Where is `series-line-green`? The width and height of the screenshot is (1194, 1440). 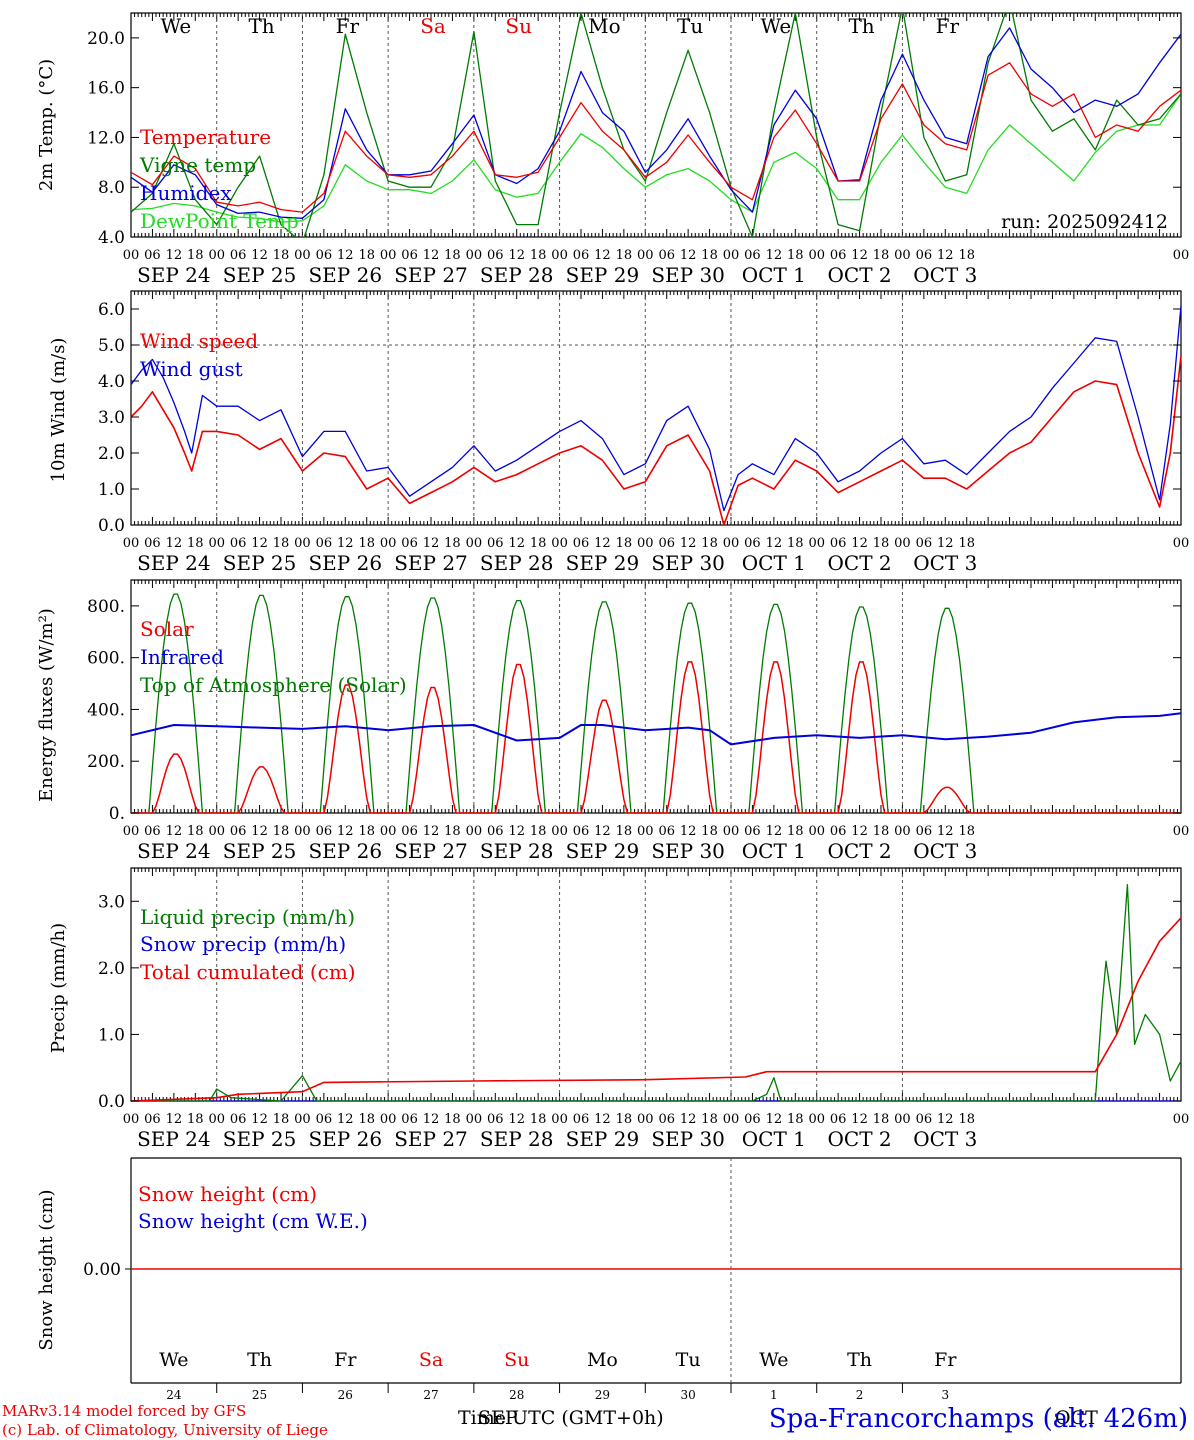 series-line-green is located at coordinates (656, 125).